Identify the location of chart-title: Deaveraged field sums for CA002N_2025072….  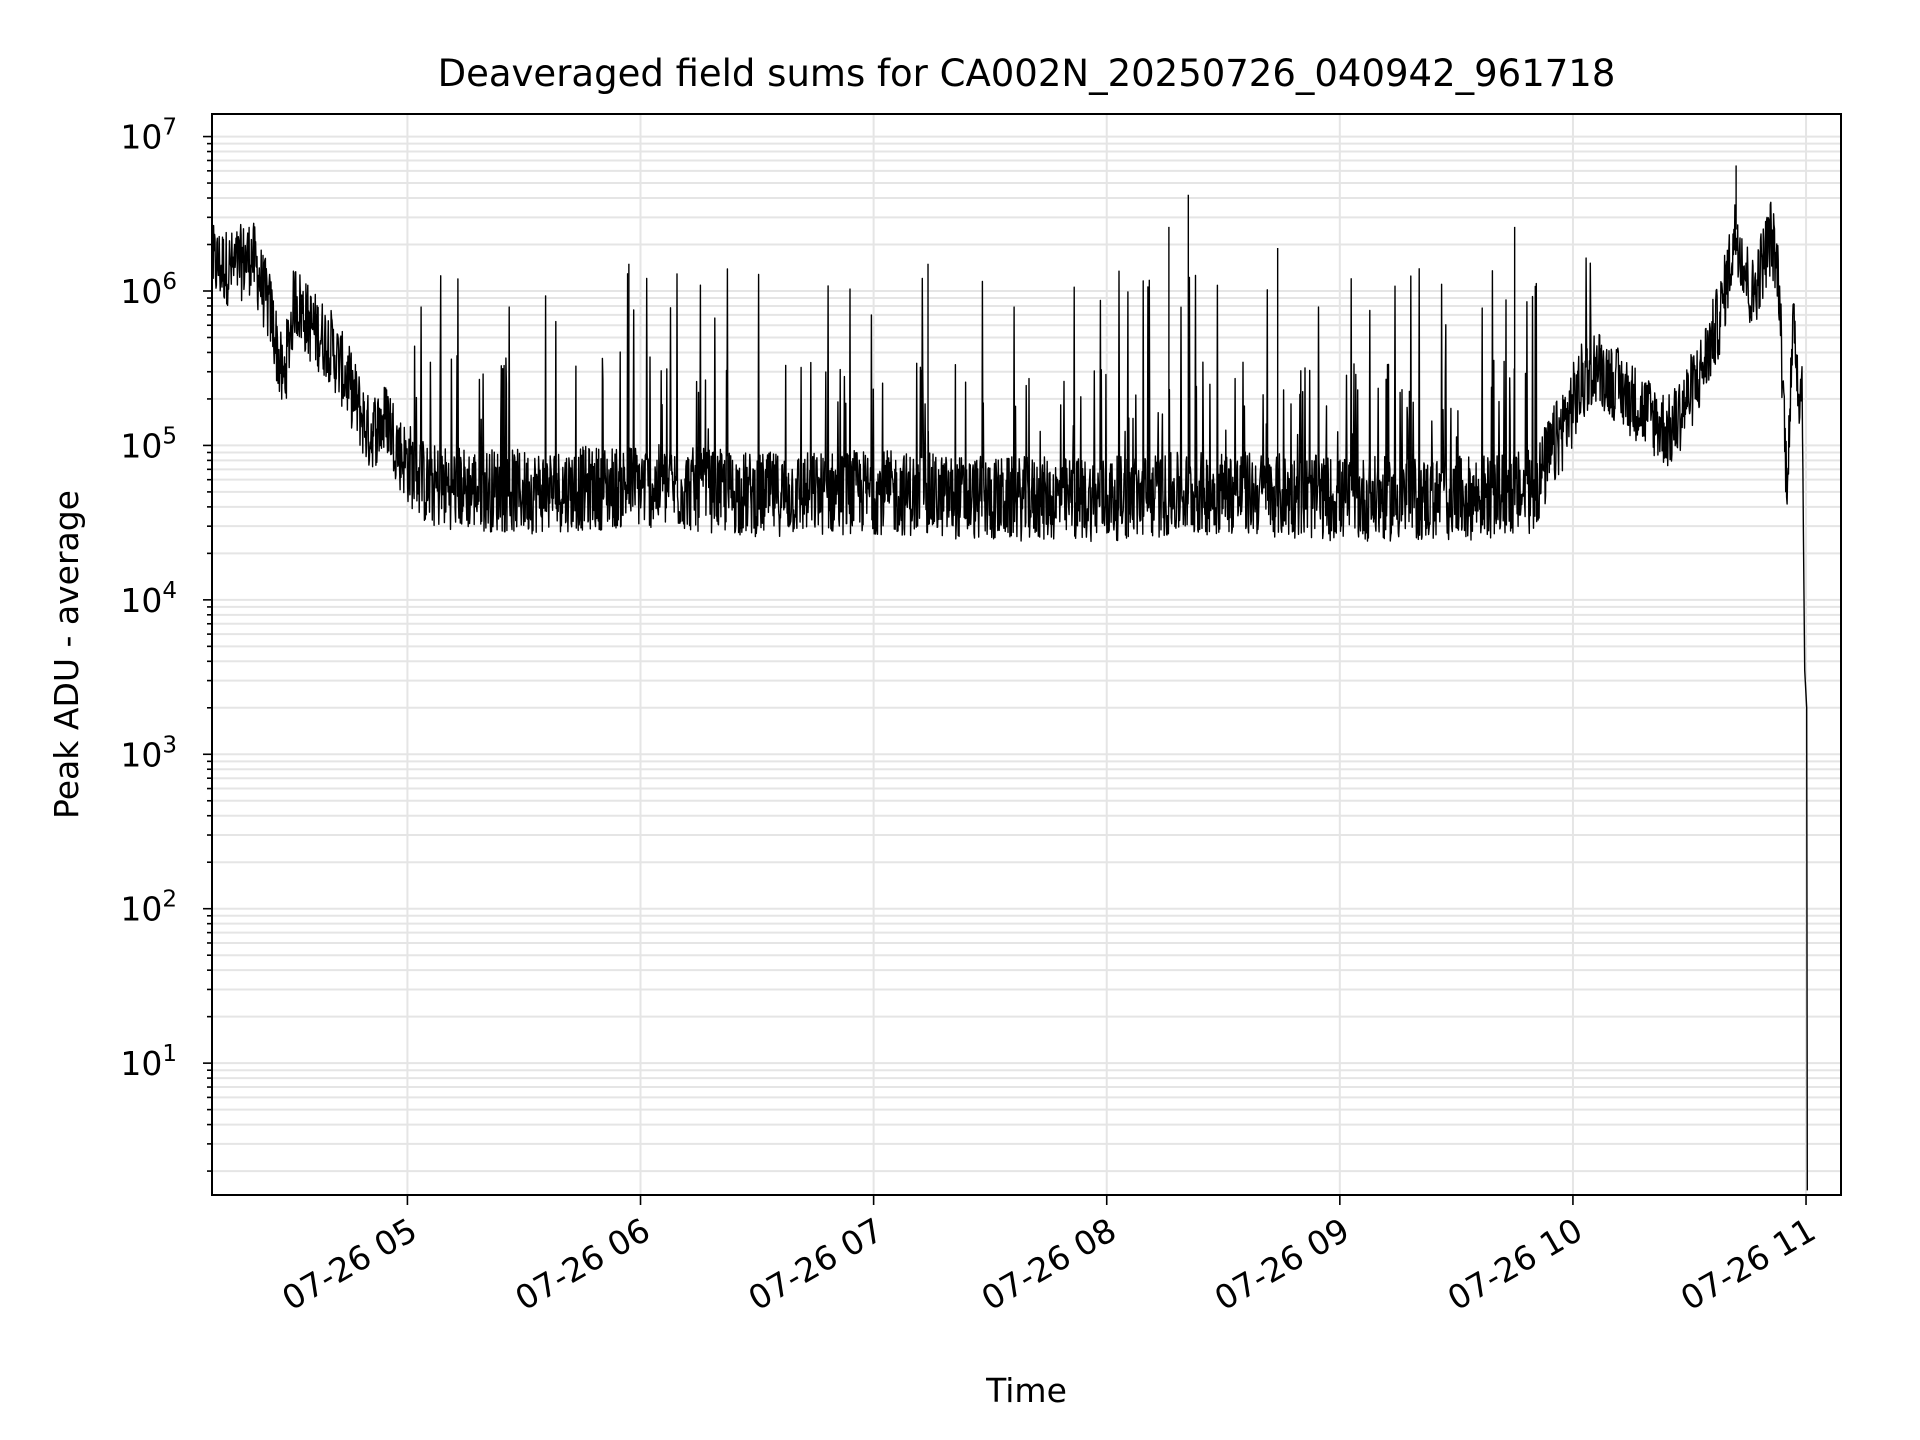
(1027, 73).